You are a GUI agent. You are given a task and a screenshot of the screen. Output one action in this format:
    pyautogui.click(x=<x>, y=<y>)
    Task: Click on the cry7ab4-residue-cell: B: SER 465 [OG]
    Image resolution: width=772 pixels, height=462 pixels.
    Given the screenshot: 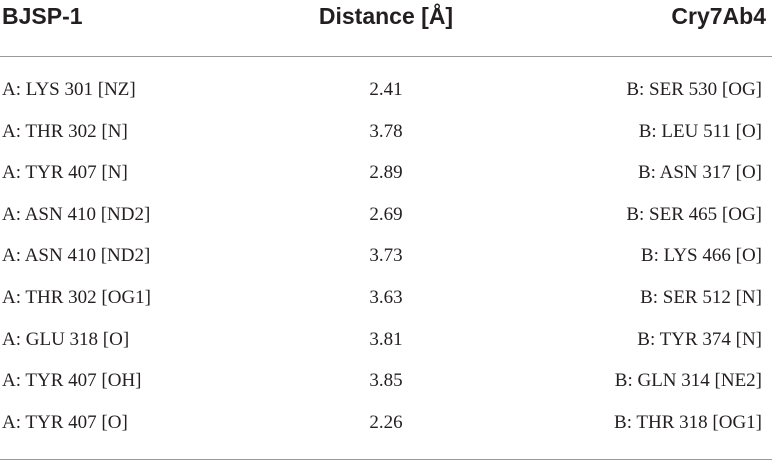 What is the action you would take?
    pyautogui.click(x=694, y=214)
    